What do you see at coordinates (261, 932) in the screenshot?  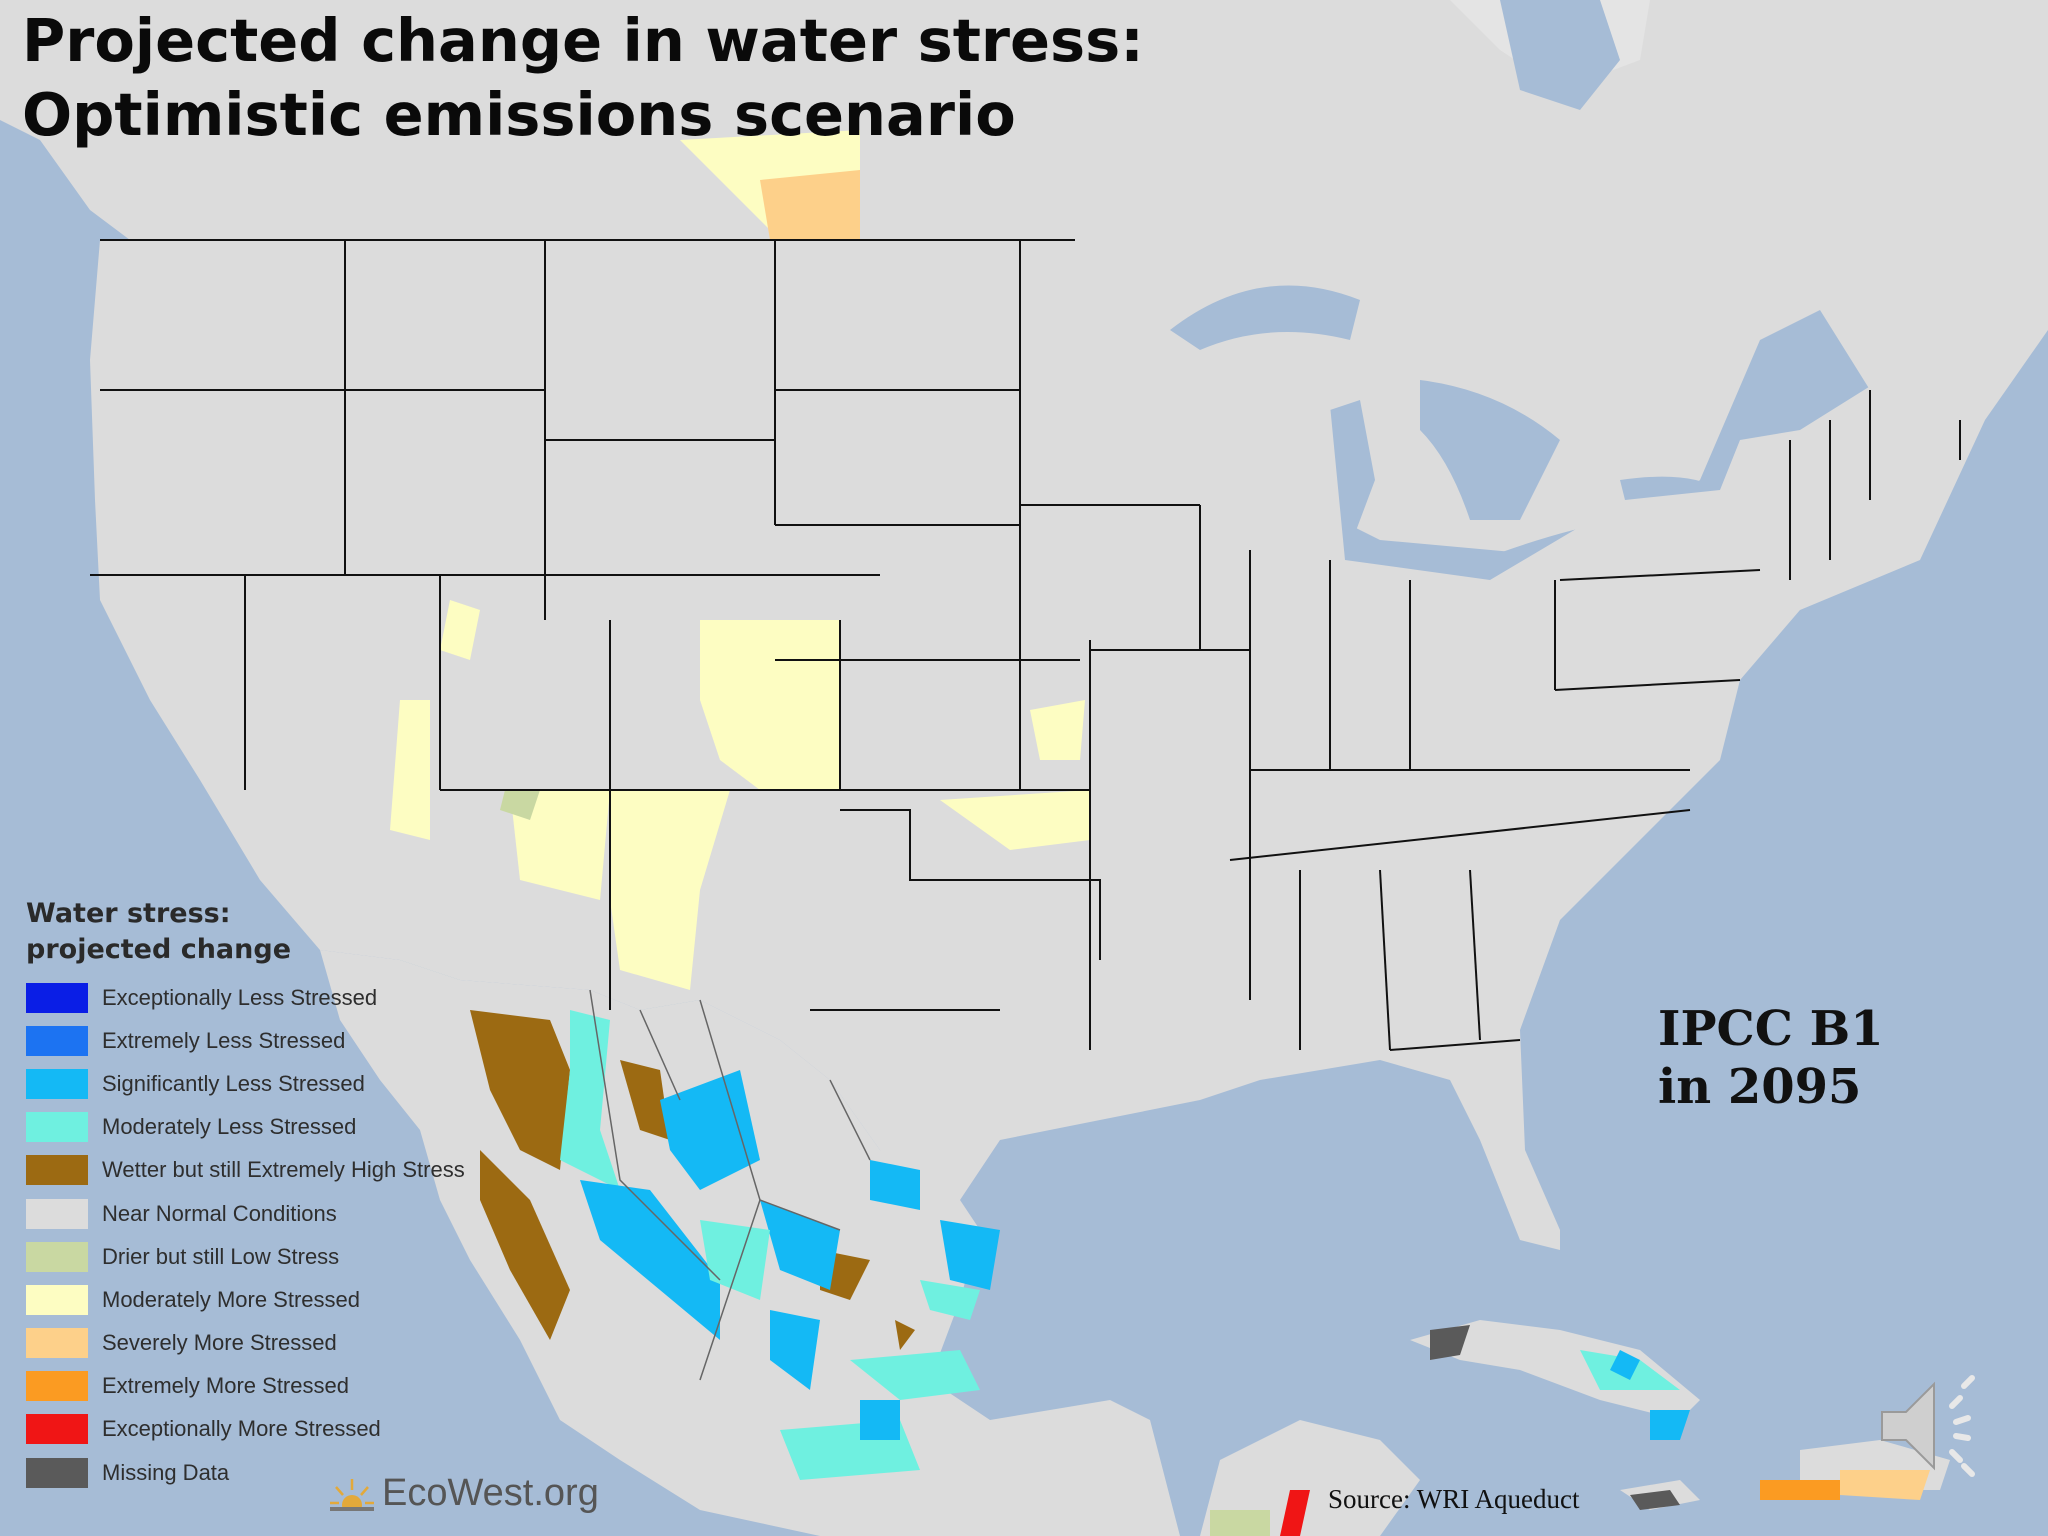 I see `legend-heading: Water stress: projected change` at bounding box center [261, 932].